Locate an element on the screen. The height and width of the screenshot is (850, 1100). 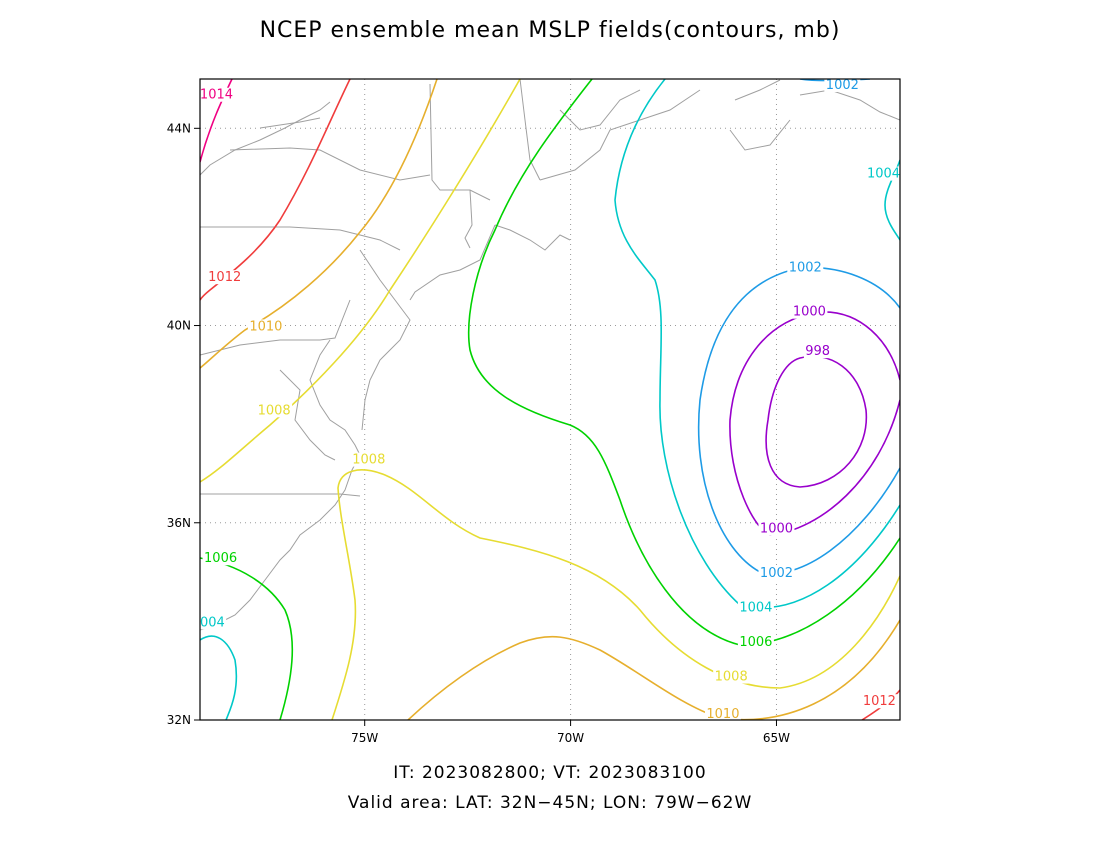
valid-area: Valid area: LAT: 32N−45N; LON: 79W−62W is located at coordinates (550, 803).